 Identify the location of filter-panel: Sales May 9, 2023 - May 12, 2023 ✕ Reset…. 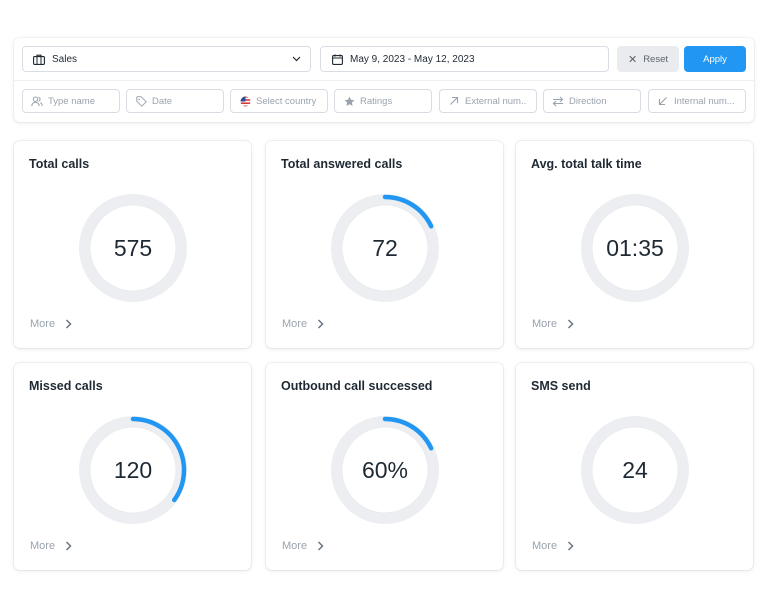
(384, 80).